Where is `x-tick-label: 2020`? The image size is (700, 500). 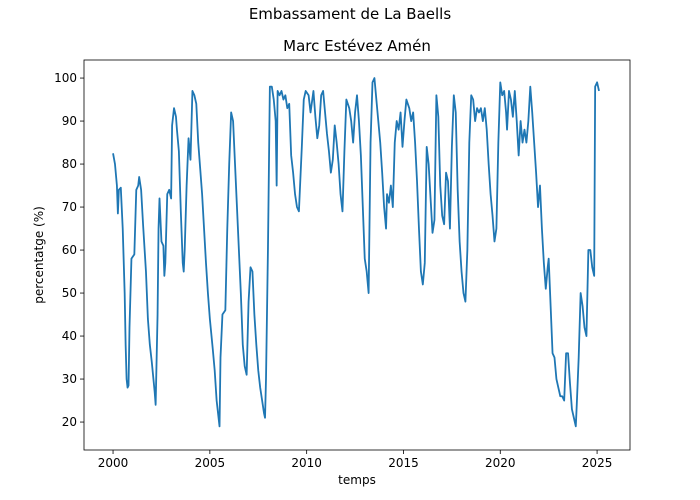
x-tick-label: 2020 is located at coordinates (500, 463).